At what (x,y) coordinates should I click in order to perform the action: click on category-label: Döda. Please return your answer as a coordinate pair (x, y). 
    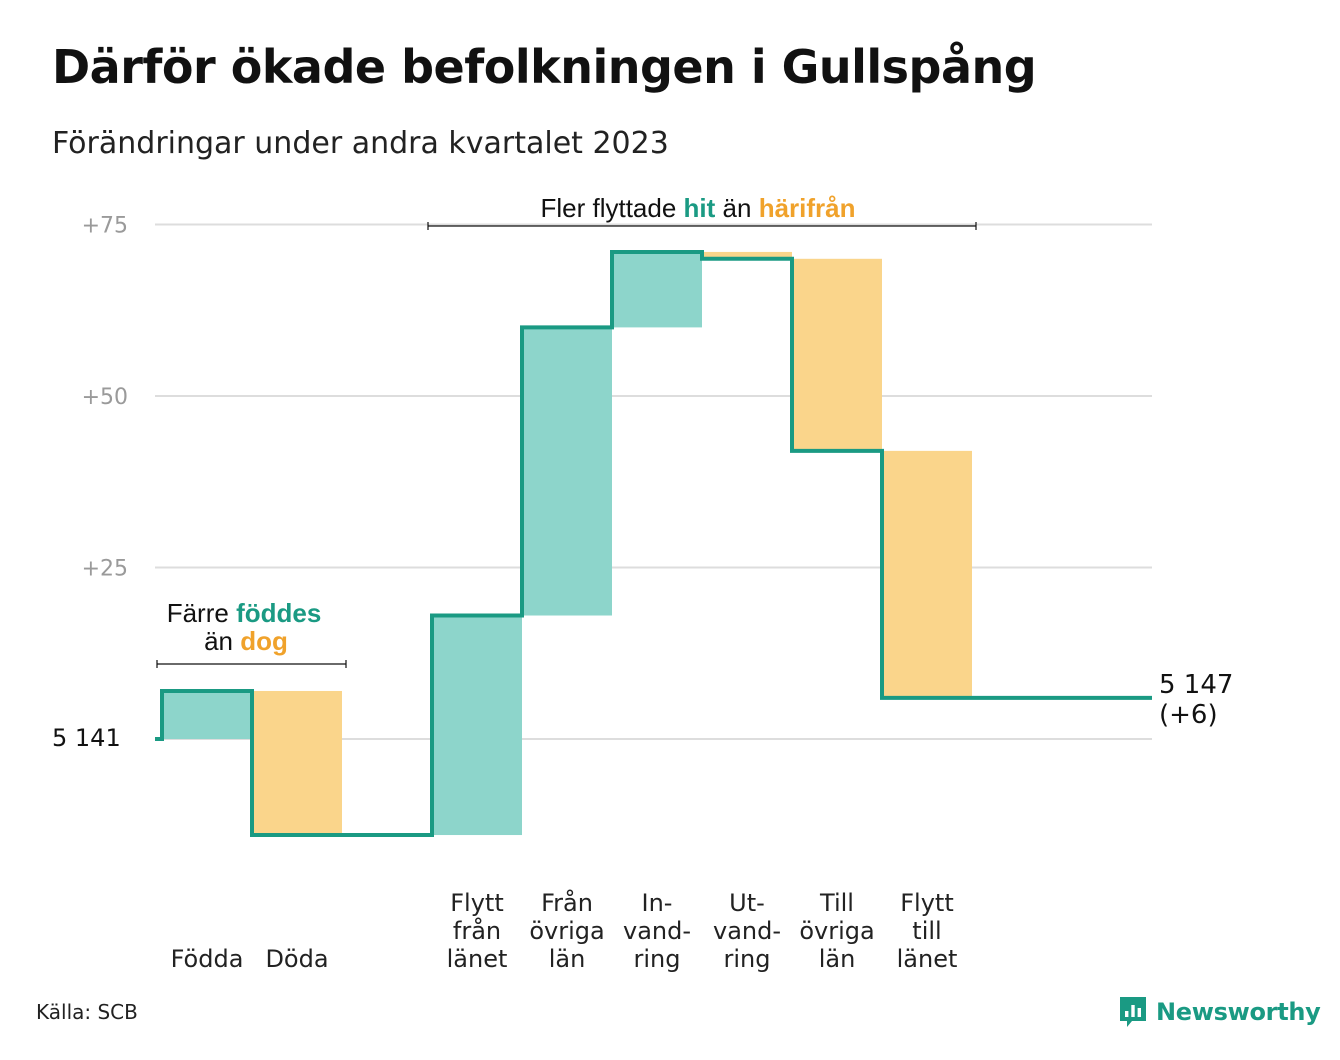
    Looking at the image, I should click on (296, 959).